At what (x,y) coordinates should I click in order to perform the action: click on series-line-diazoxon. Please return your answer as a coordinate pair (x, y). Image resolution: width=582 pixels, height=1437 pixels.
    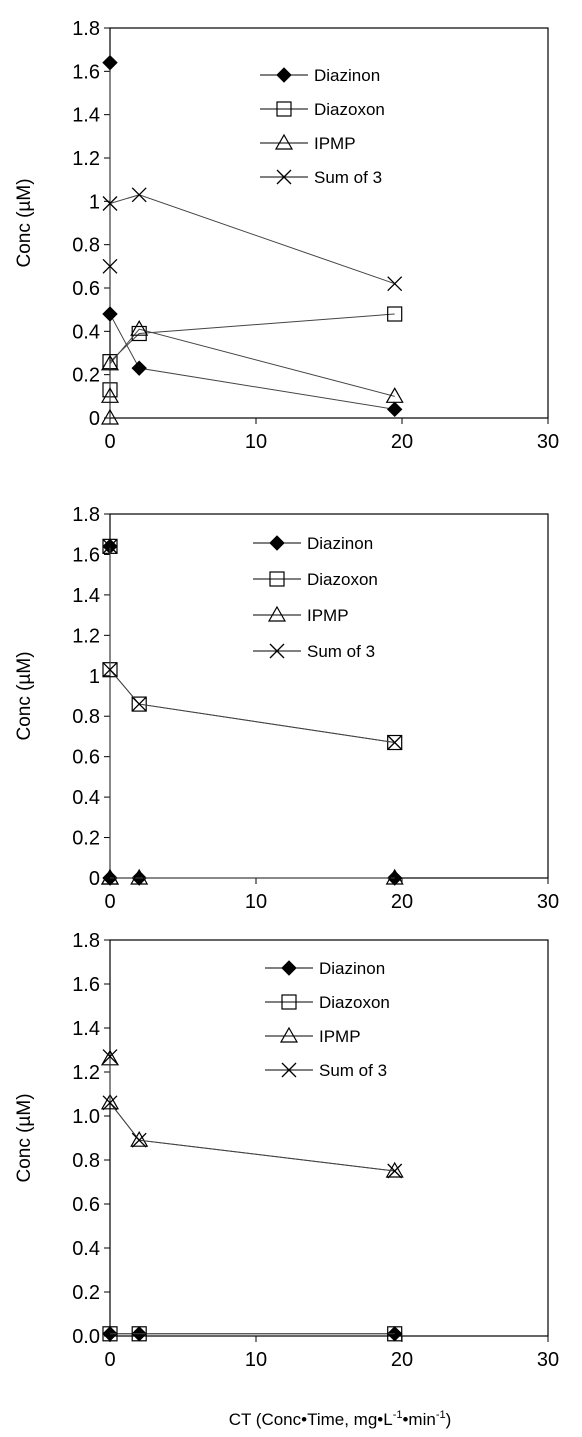
    Looking at the image, I should click on (252, 351).